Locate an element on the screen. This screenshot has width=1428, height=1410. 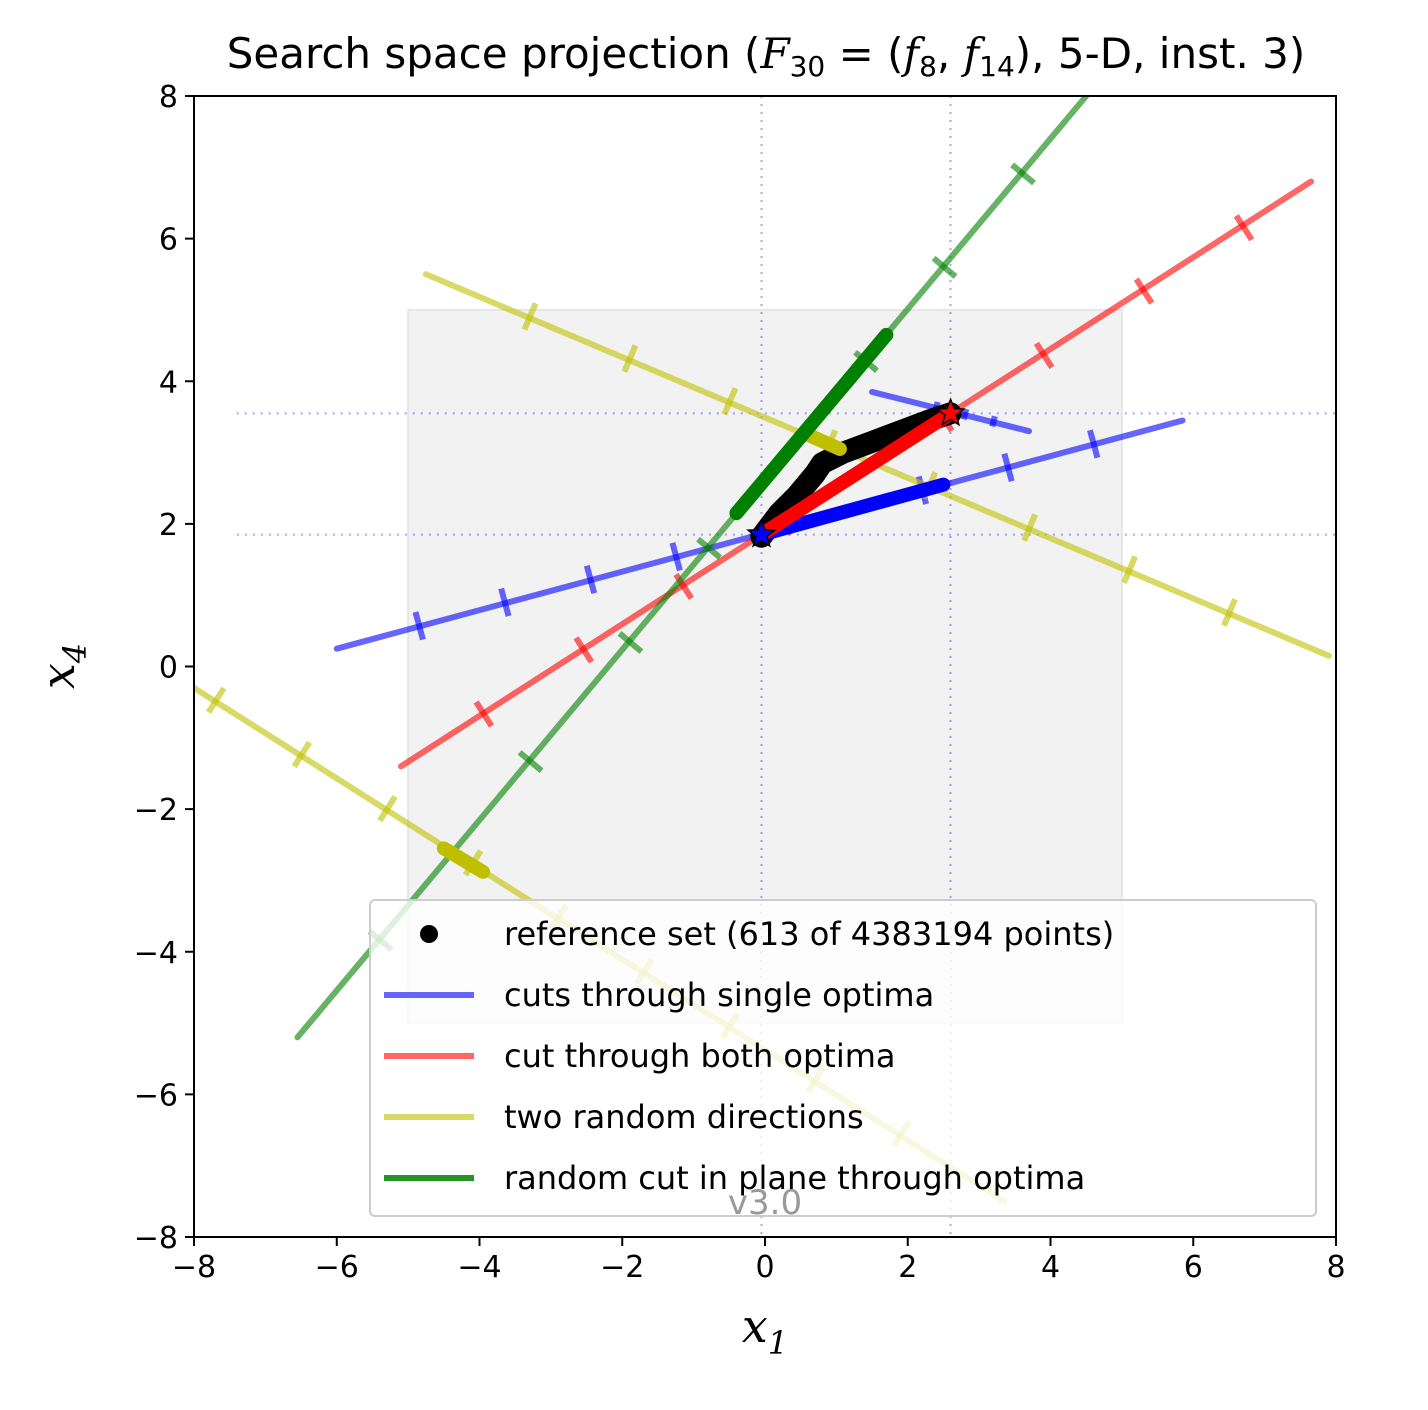
reference-set-points is located at coordinates (856, 475).